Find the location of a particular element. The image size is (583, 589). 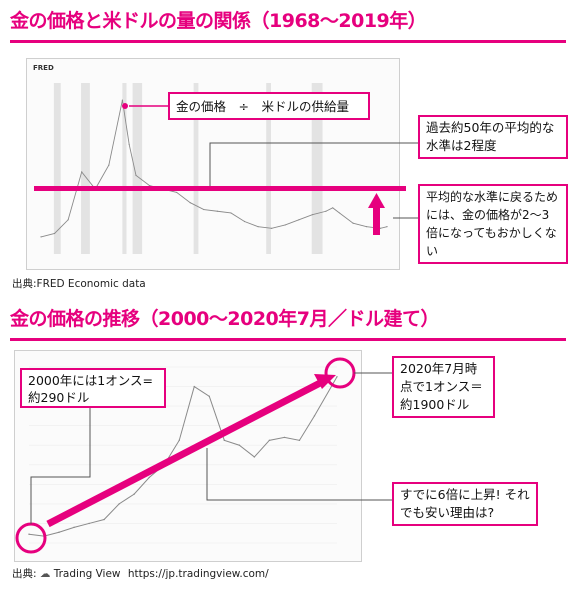

rise-arrow-shaft is located at coordinates (376, 221).